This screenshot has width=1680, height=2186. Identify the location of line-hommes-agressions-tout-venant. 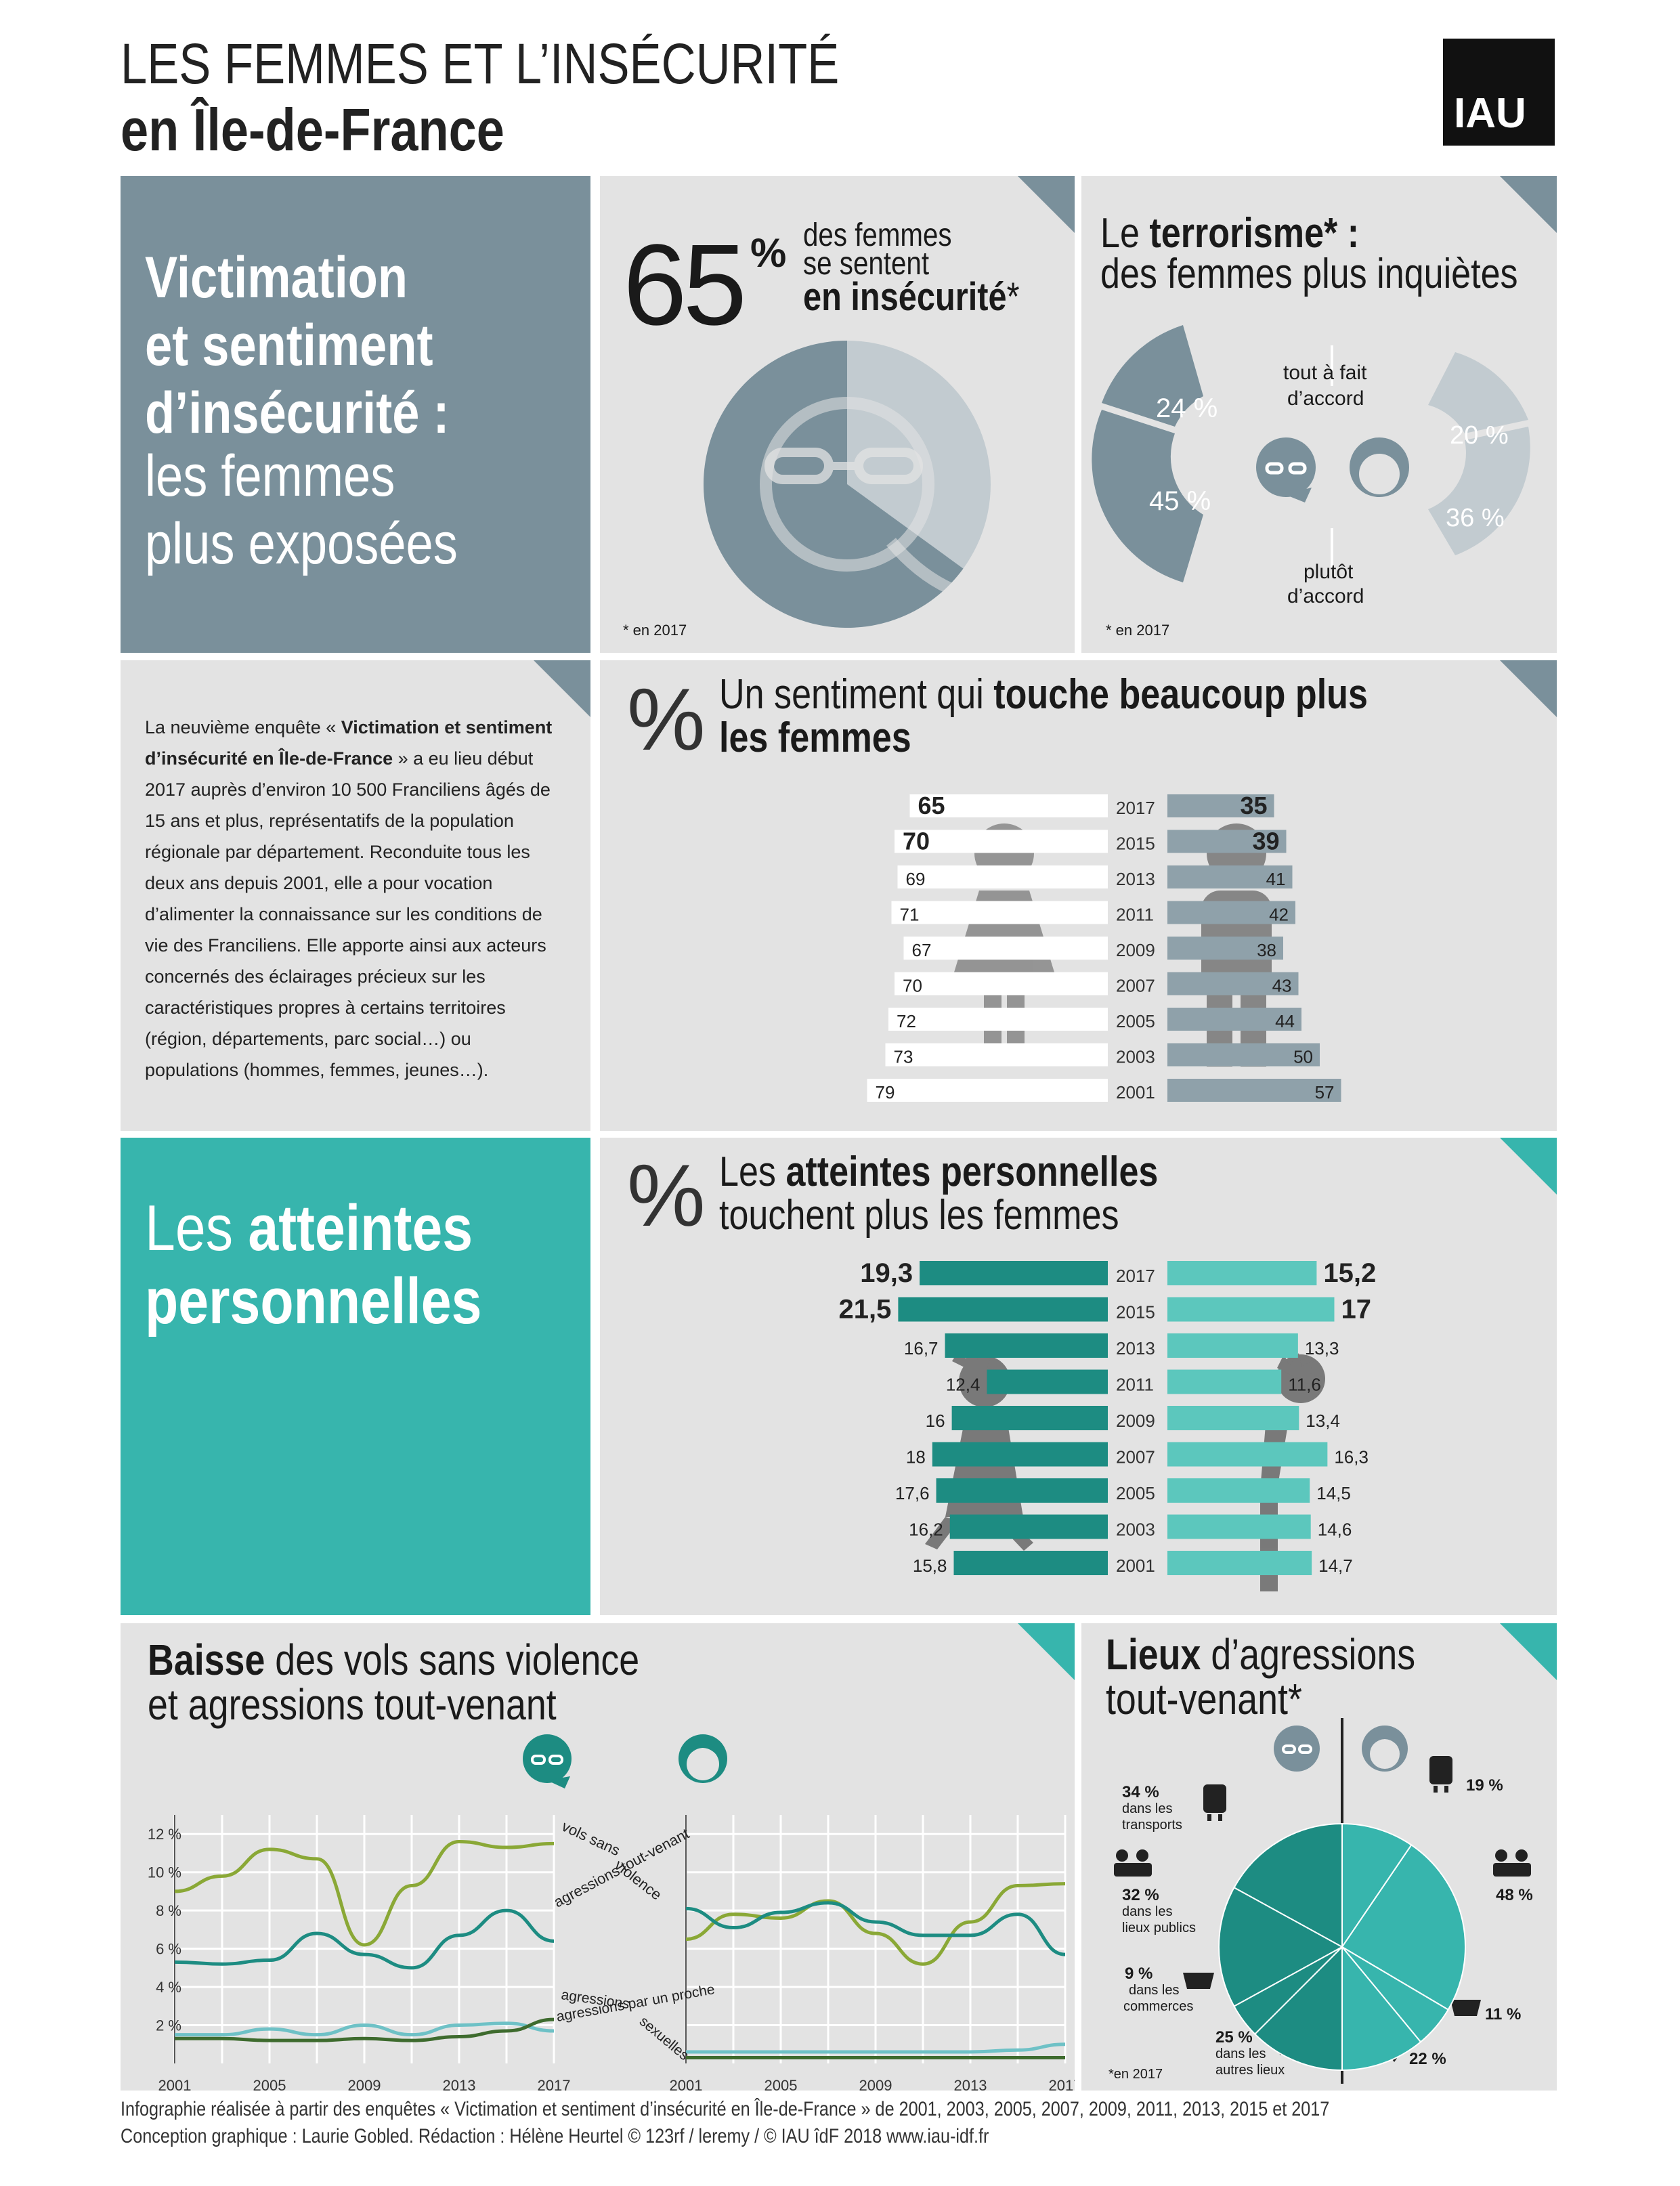
(876, 1928).